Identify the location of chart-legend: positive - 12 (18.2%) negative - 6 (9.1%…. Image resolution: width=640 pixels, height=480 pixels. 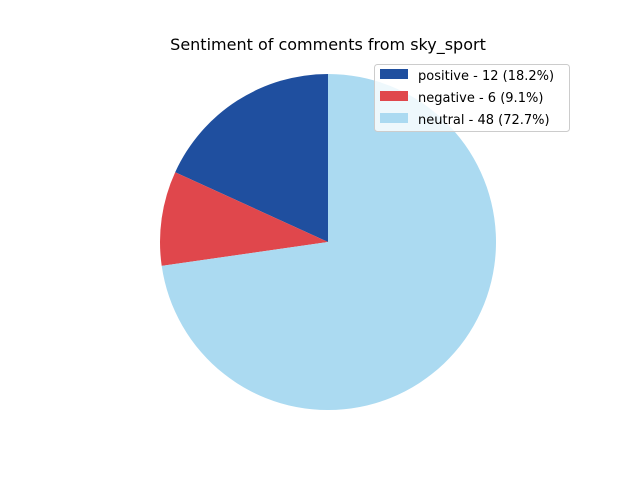
(472, 98).